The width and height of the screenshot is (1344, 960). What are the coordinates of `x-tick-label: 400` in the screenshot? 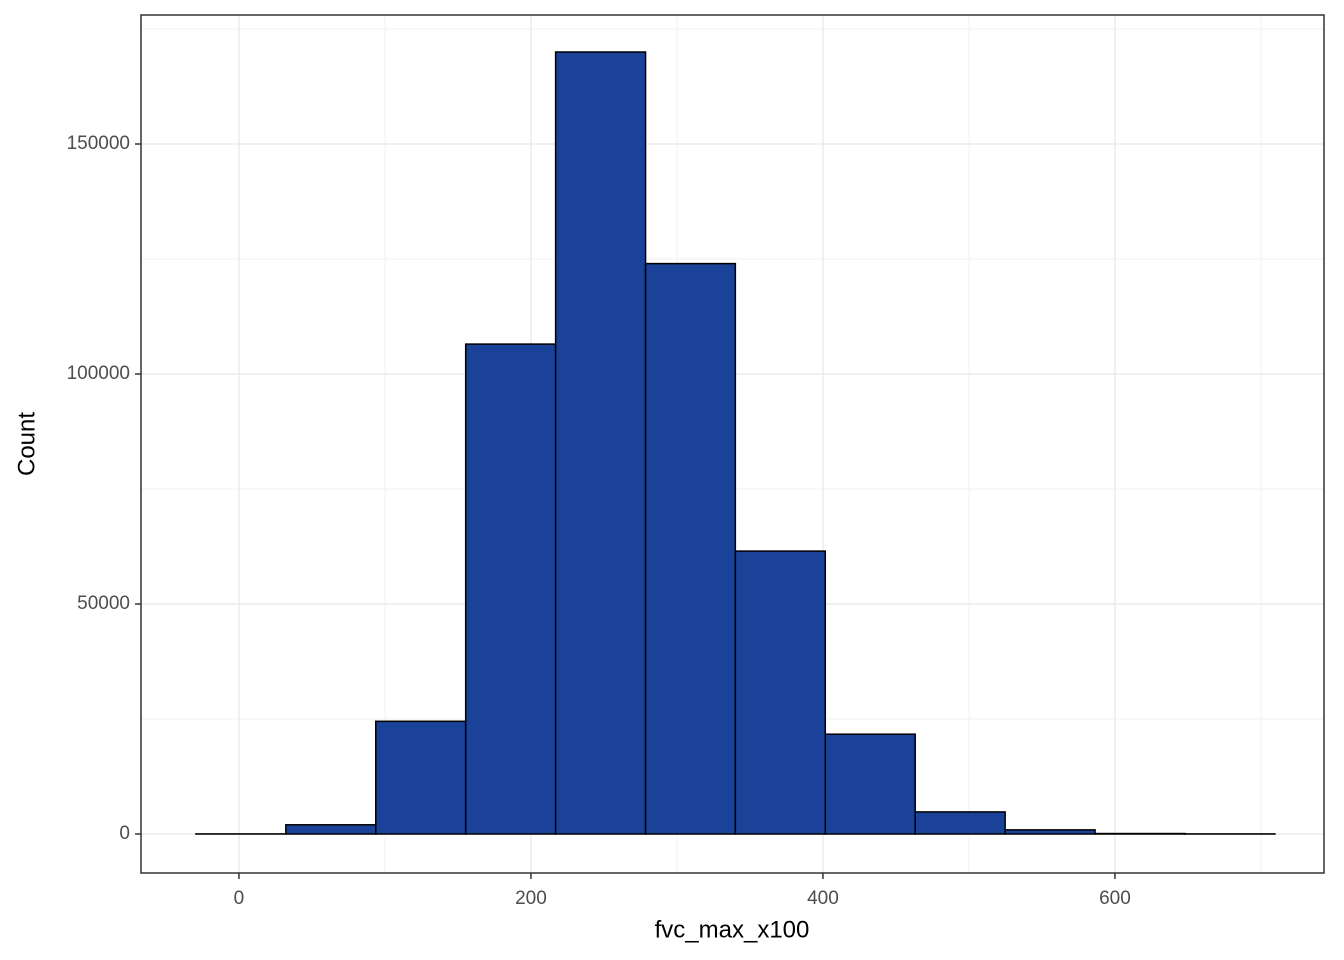 It's located at (823, 898).